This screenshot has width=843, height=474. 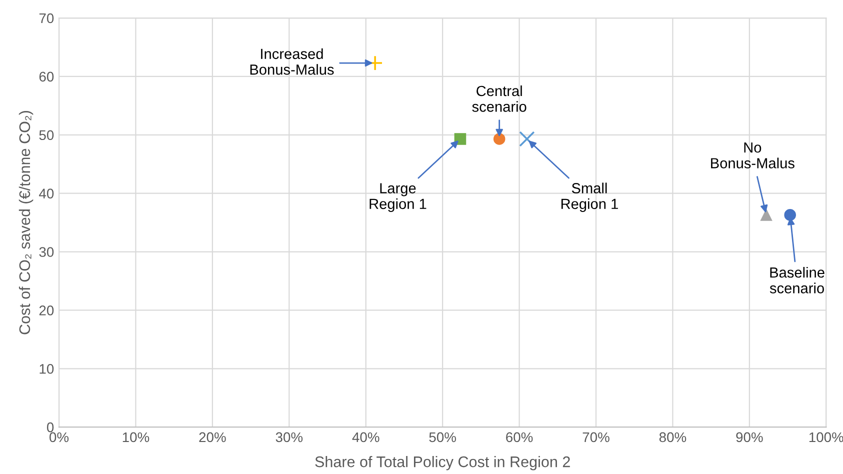 What do you see at coordinates (398, 197) in the screenshot?
I see `annotation: Large Region 1` at bounding box center [398, 197].